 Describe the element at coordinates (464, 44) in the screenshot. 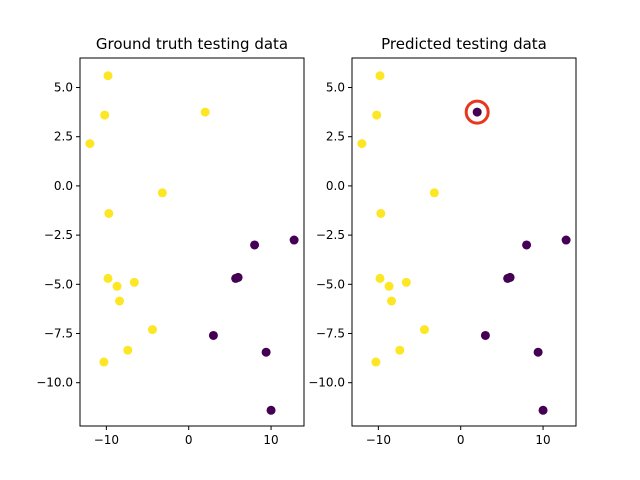

I see `chart-title: Predicted testing data` at that location.